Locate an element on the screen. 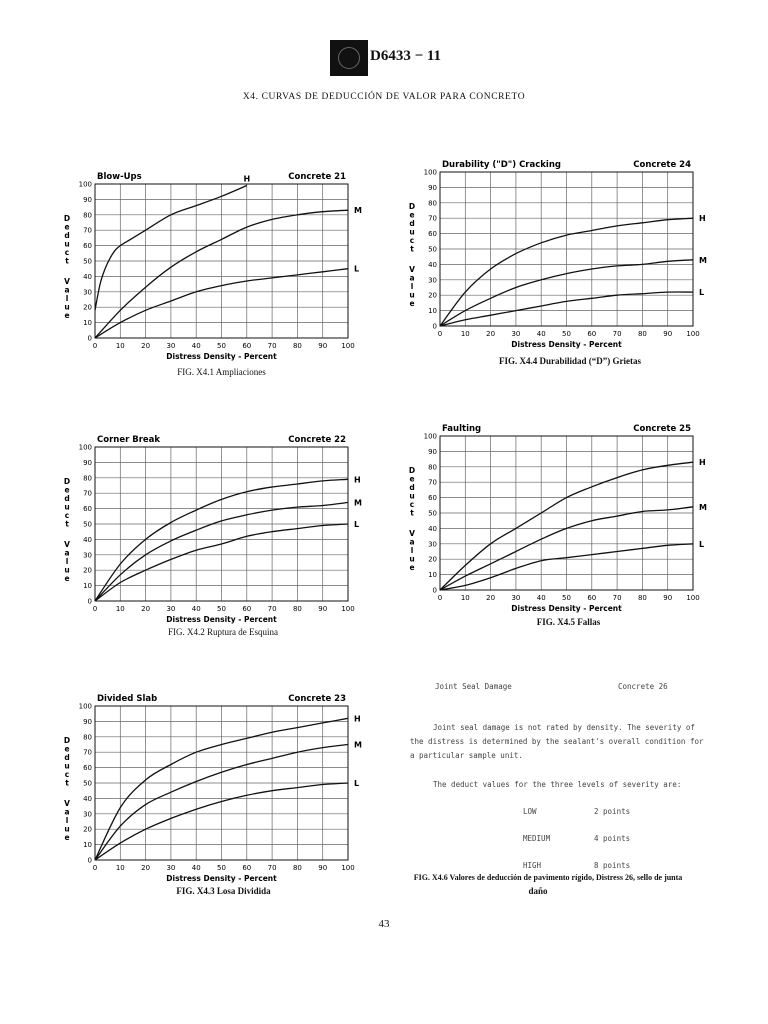 The image size is (768, 1024). x-tick-label: 100 is located at coordinates (347, 346).